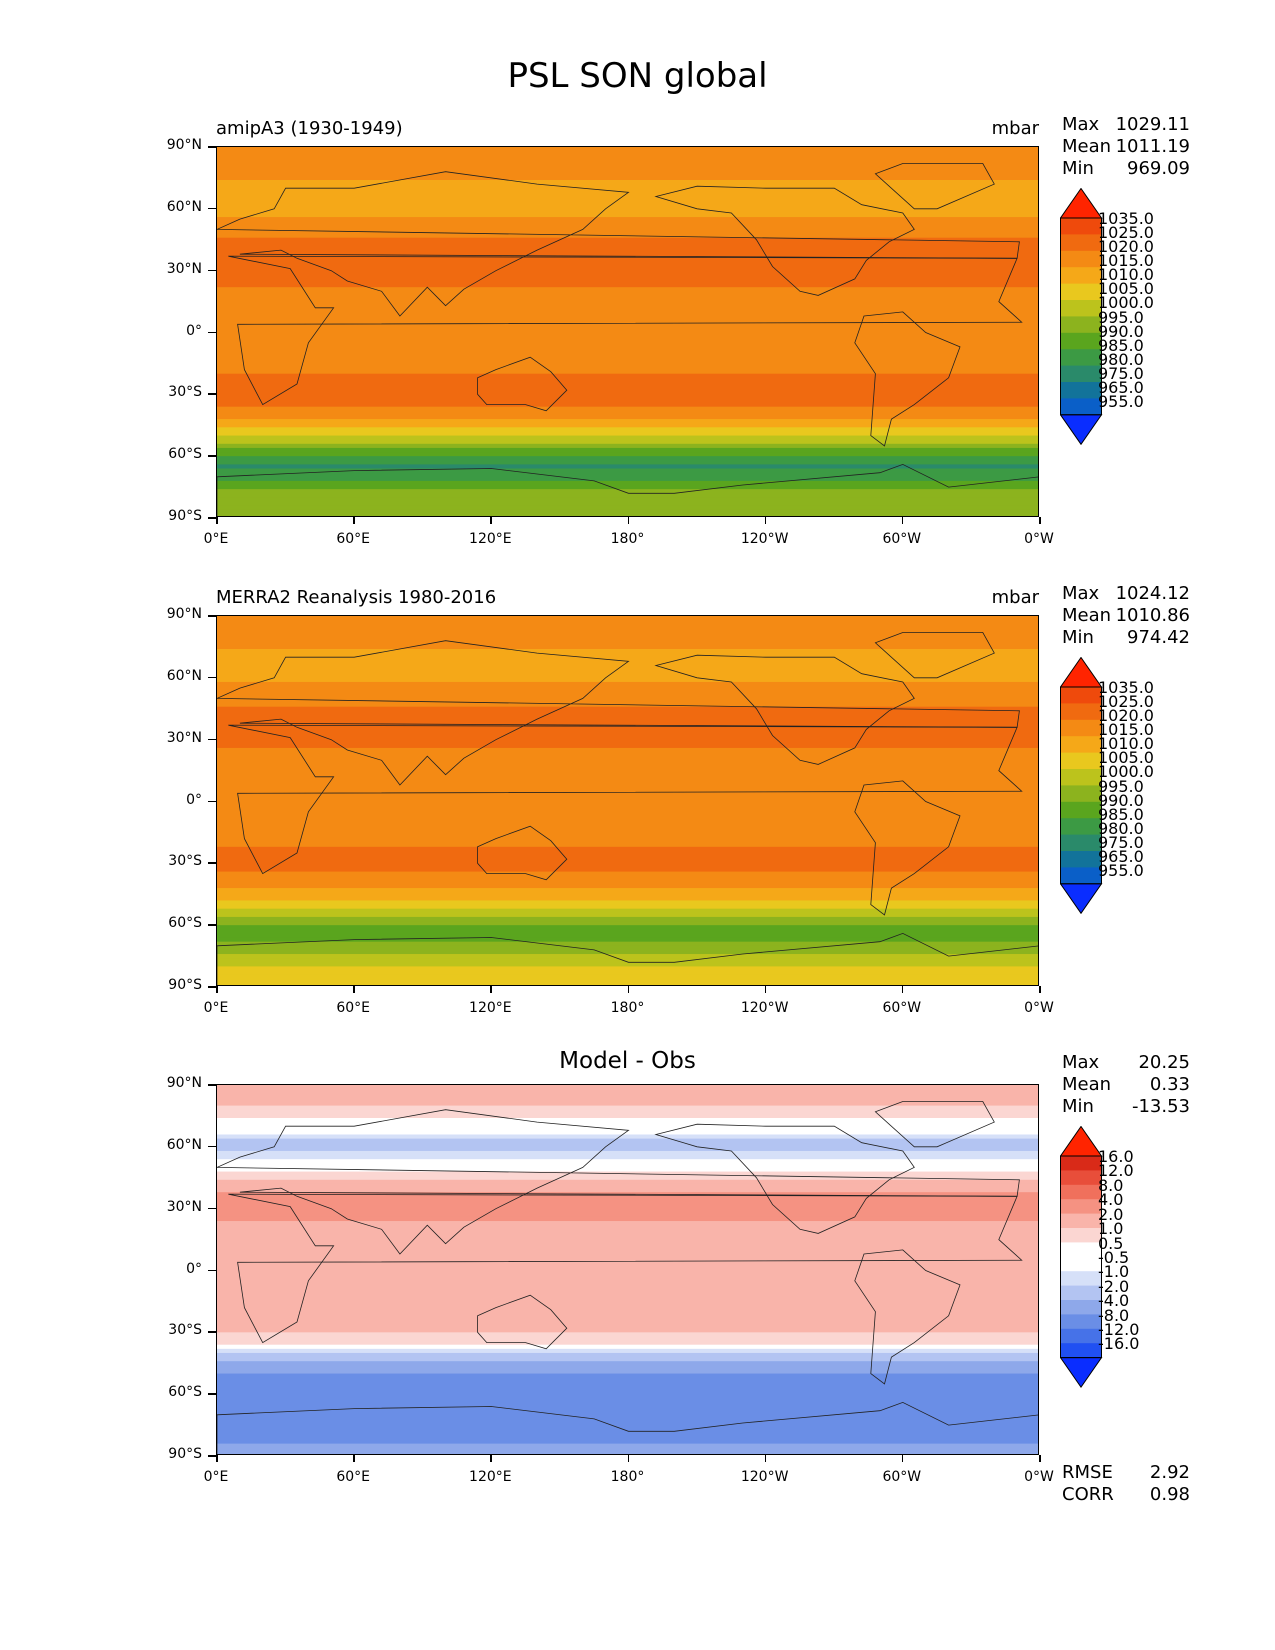 This screenshot has width=1275, height=1650. Describe the element at coordinates (1119, 1330) in the screenshot. I see `colorbar-label: -12.0` at that location.